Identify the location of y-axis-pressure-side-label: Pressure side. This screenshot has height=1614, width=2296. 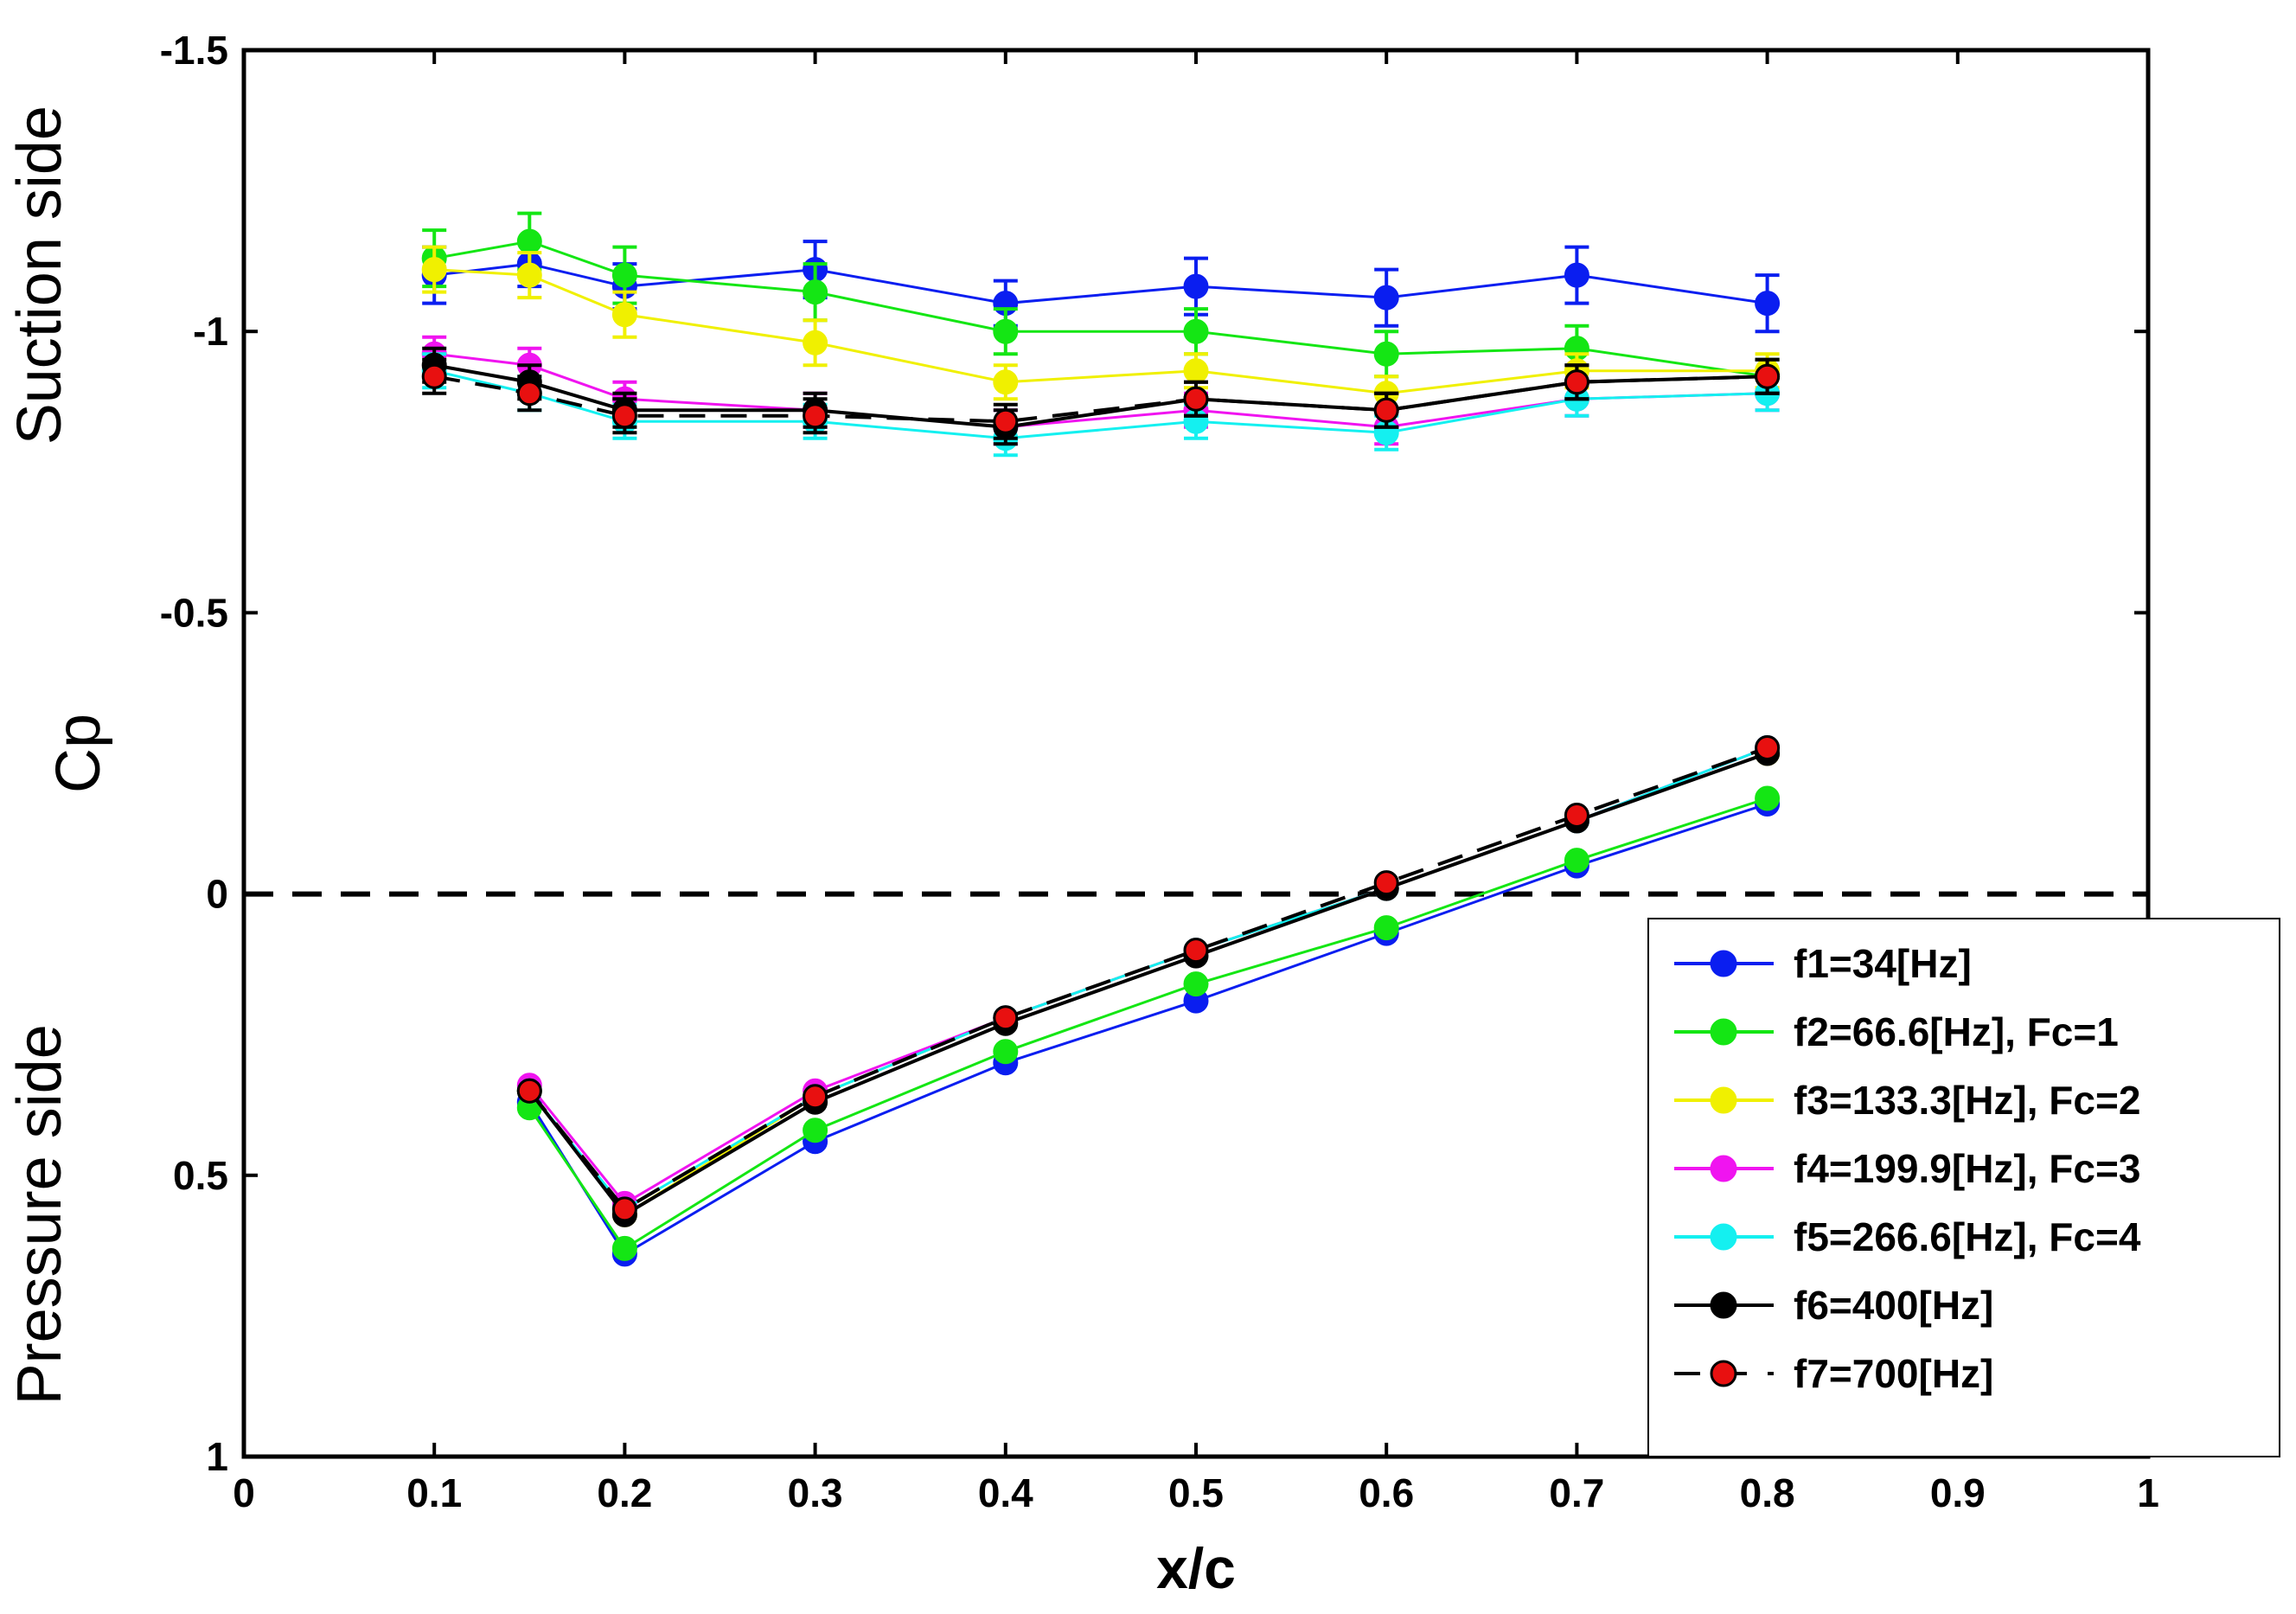
(39, 1214).